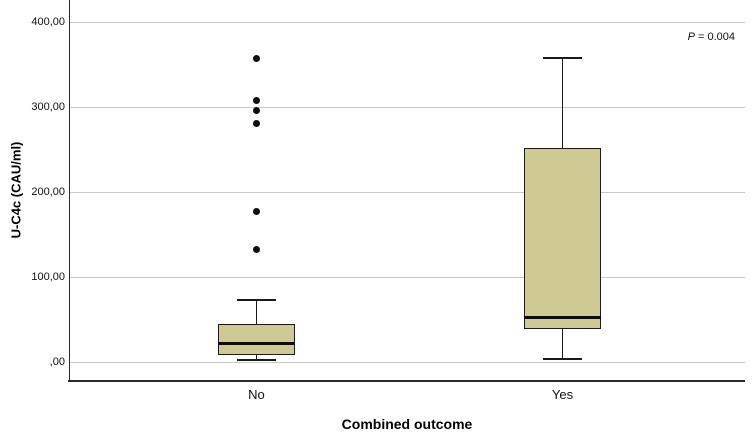 Image resolution: width=756 pixels, height=440 pixels. What do you see at coordinates (691, 37) in the screenshot?
I see `p-symbol: P` at bounding box center [691, 37].